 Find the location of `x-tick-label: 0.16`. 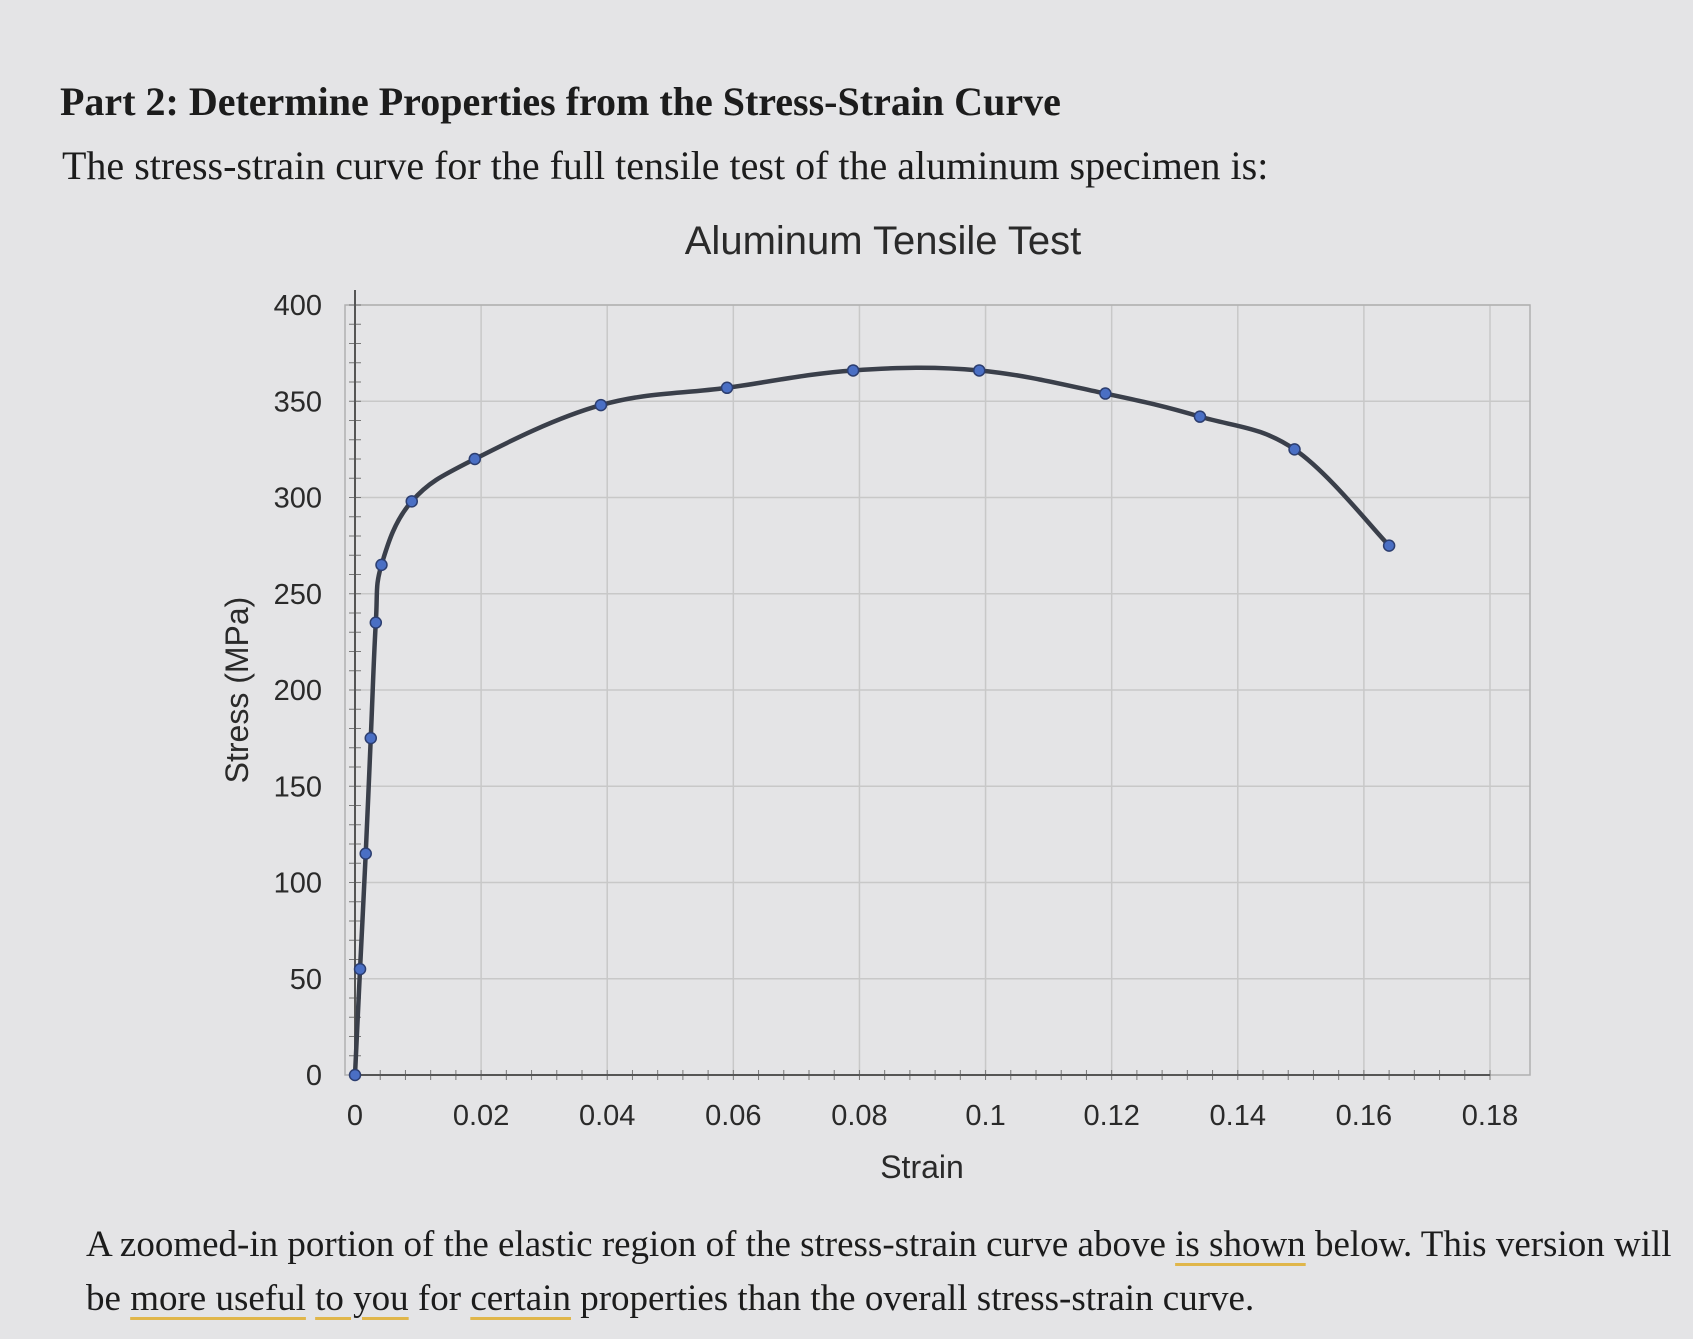

x-tick-label: 0.16 is located at coordinates (1364, 1116).